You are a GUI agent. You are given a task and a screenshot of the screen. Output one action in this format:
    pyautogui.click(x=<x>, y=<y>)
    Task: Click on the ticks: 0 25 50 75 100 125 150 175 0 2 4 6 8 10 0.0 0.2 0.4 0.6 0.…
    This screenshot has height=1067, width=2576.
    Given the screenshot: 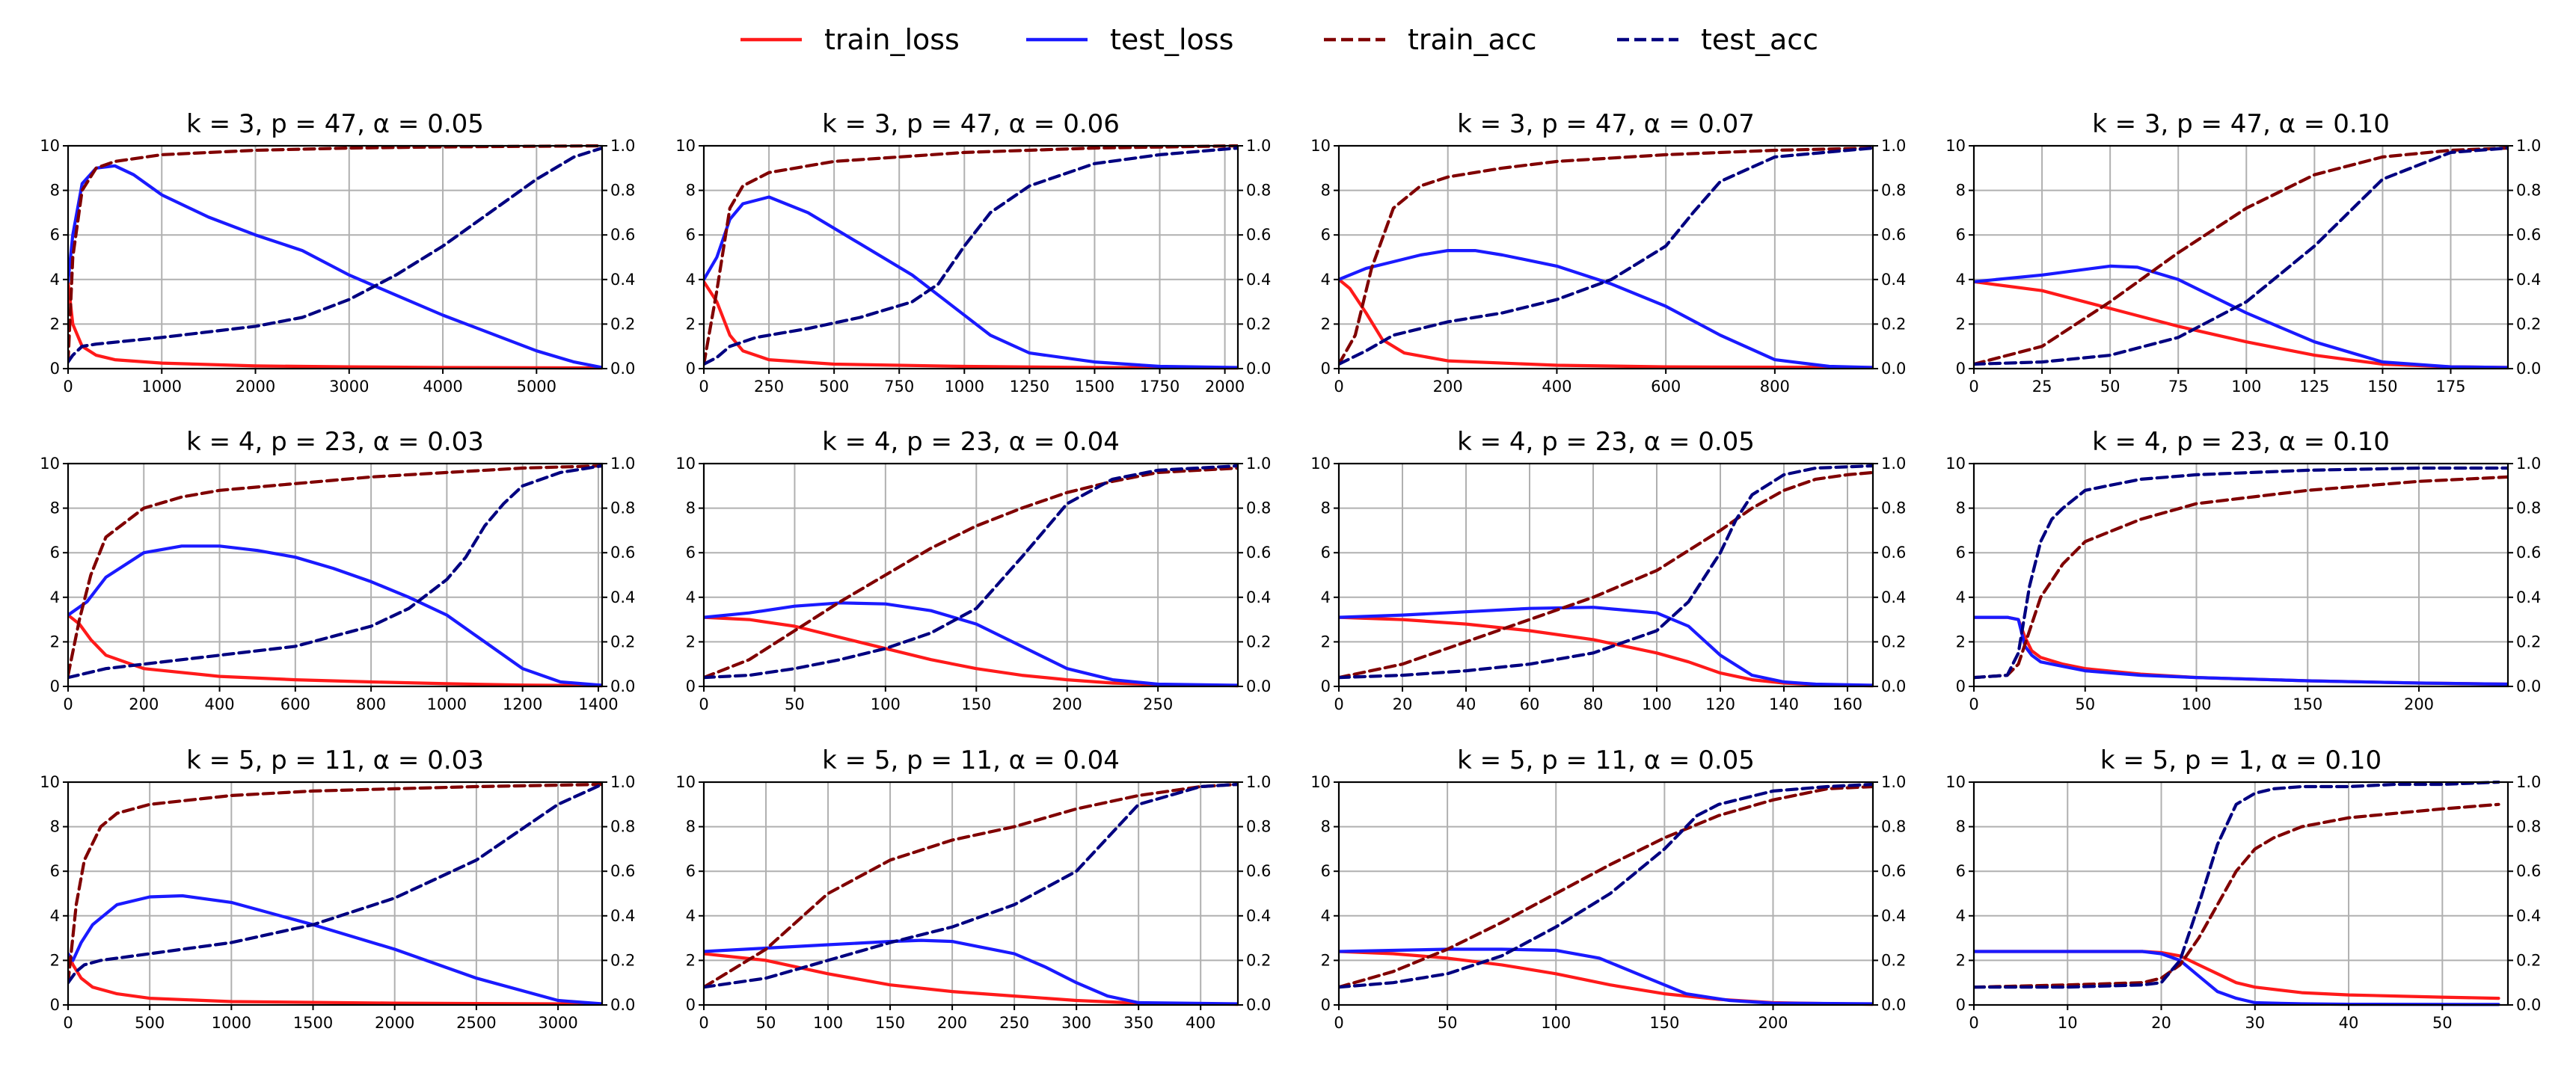 What is the action you would take?
    pyautogui.click(x=2243, y=266)
    